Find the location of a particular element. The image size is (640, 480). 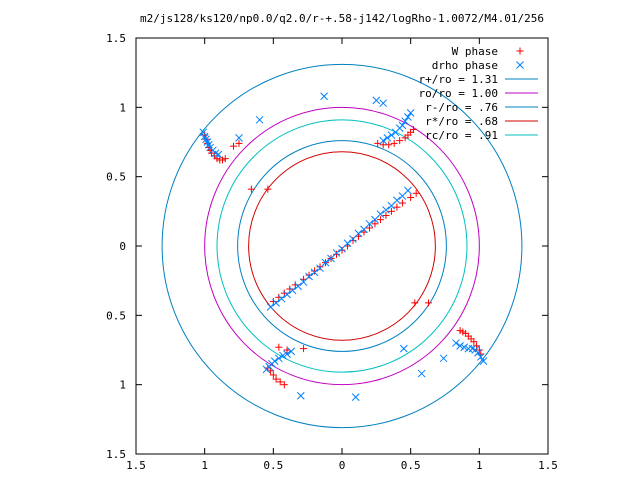

y-tick-label: 0 is located at coordinates (122, 246).